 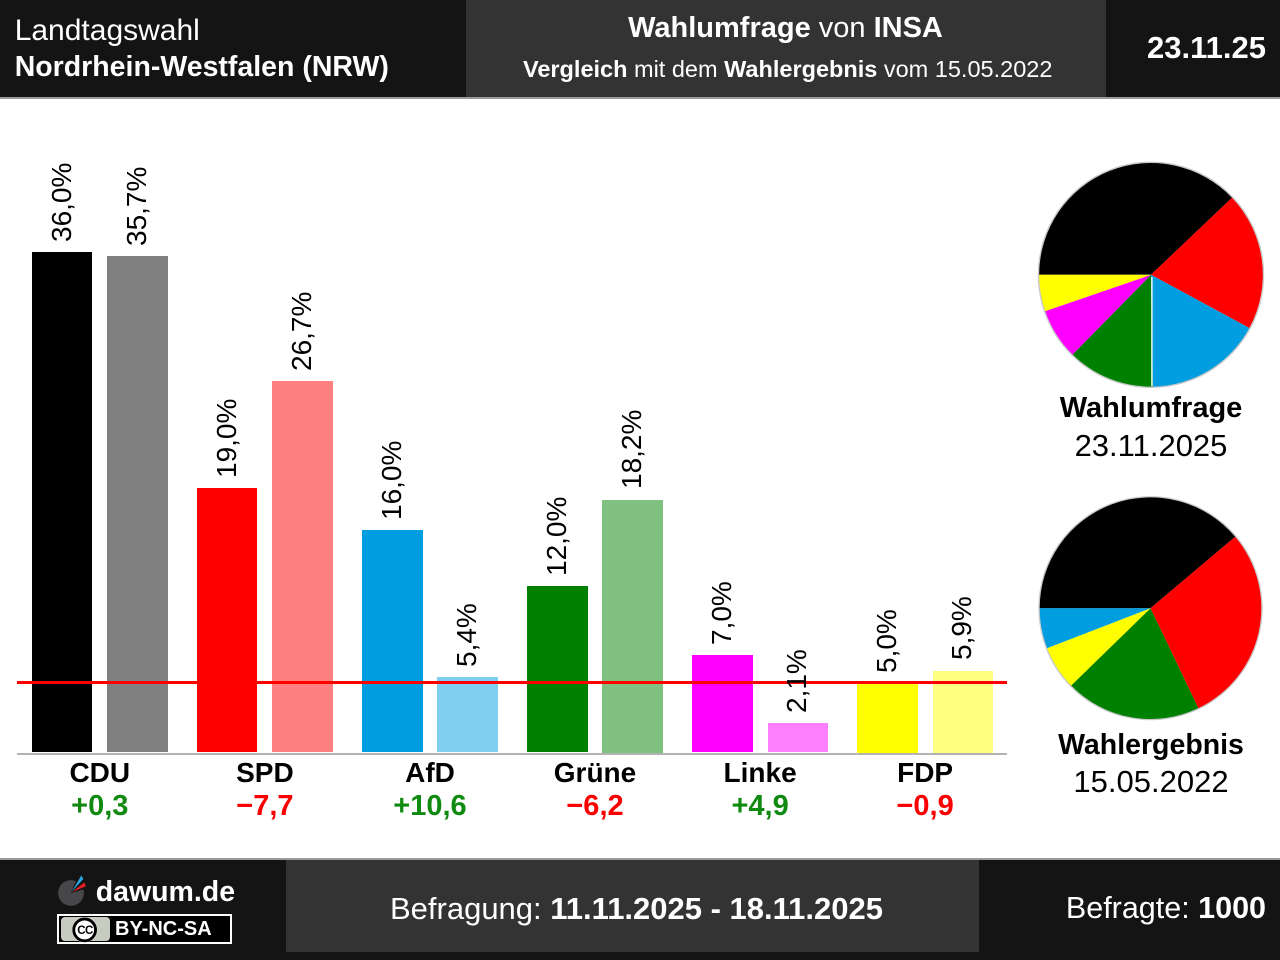 What do you see at coordinates (85, 930) in the screenshot?
I see `svg-text: CC` at bounding box center [85, 930].